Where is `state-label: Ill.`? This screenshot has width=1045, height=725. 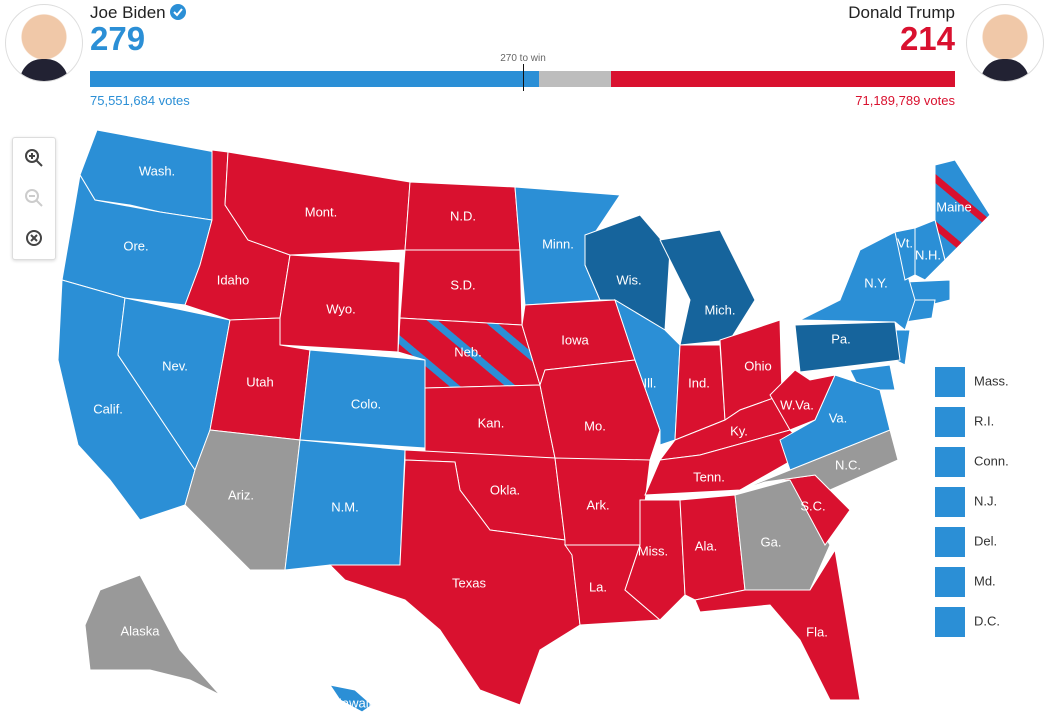 state-label: Ill. is located at coordinates (650, 382).